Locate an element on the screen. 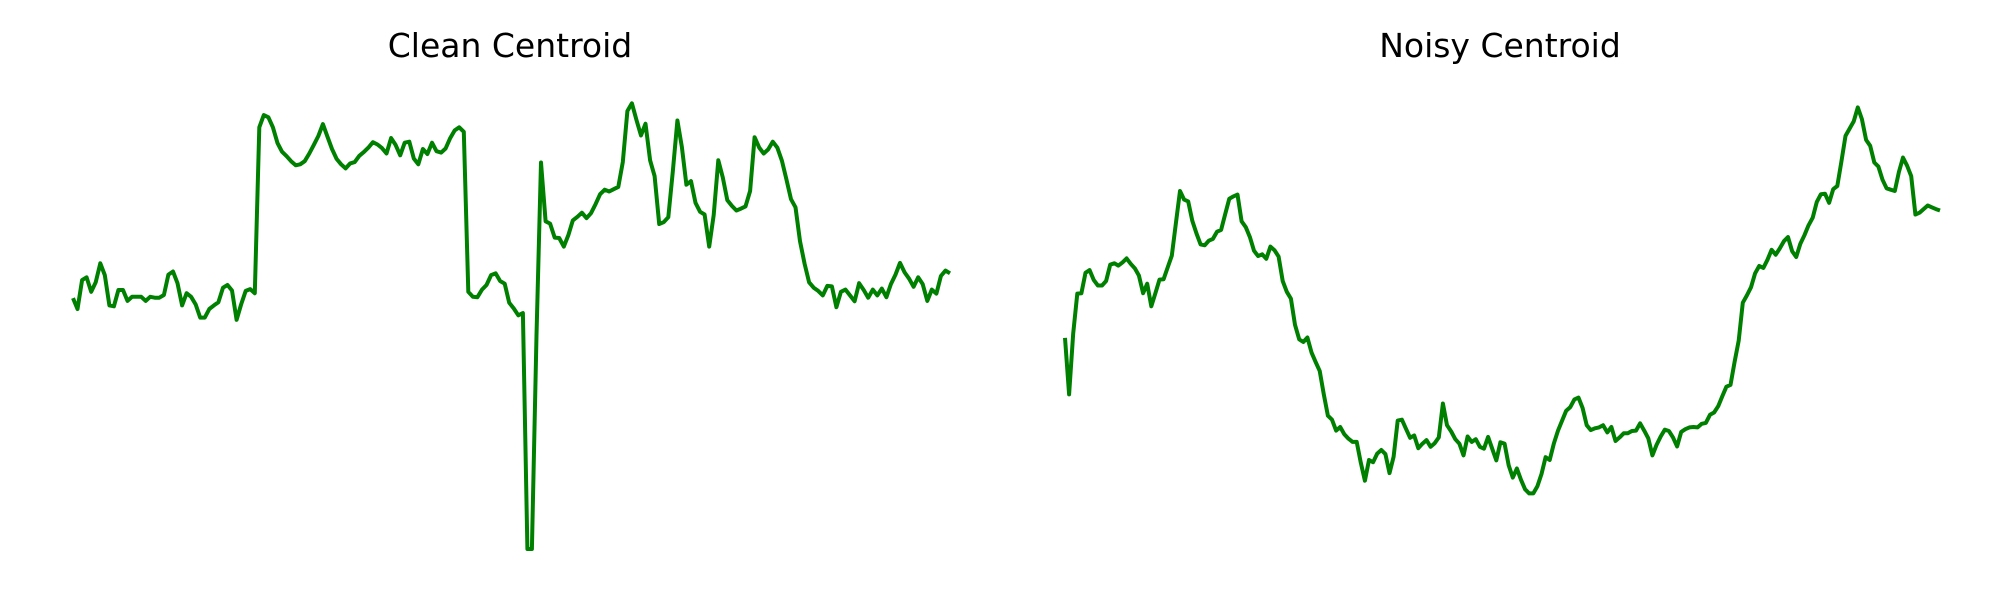 The height and width of the screenshot is (600, 2000). chart-title: Clean Centroid is located at coordinates (510, 45).